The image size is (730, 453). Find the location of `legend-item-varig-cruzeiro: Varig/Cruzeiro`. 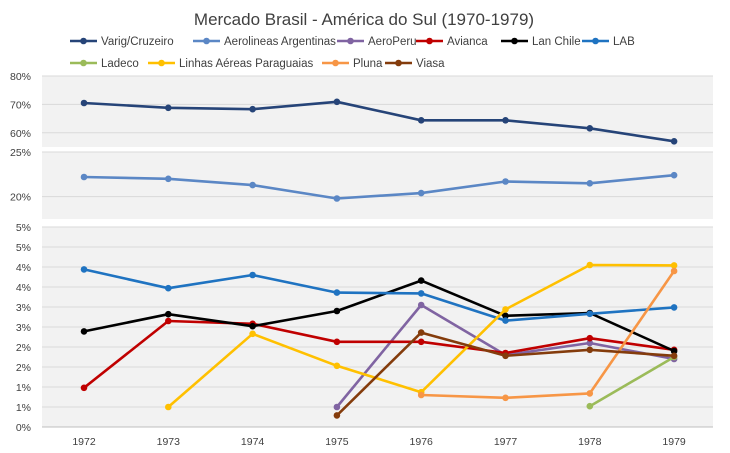

legend-item-varig-cruzeiro: Varig/Cruzeiro is located at coordinates (122, 42).